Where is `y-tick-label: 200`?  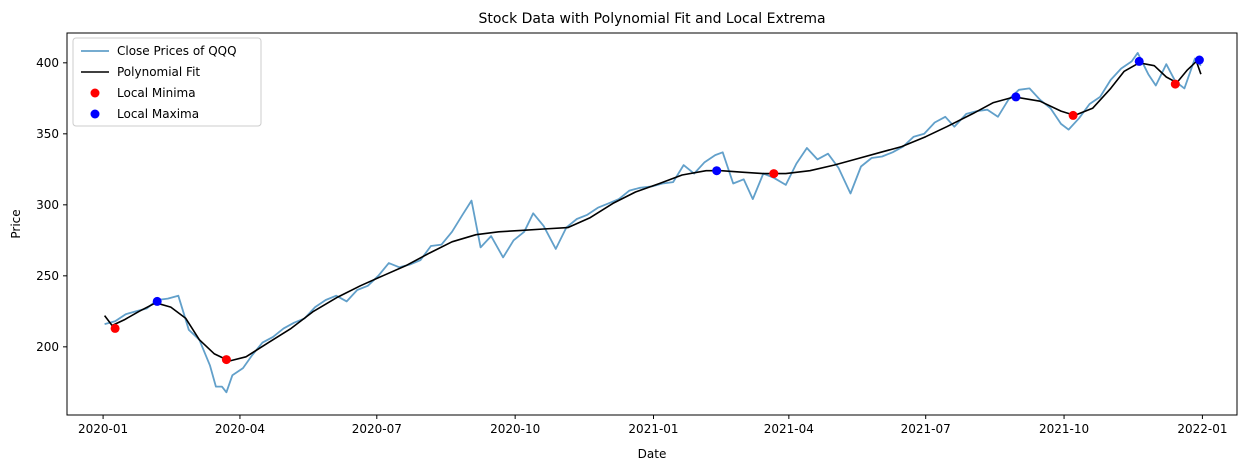 y-tick-label: 200 is located at coordinates (47, 347).